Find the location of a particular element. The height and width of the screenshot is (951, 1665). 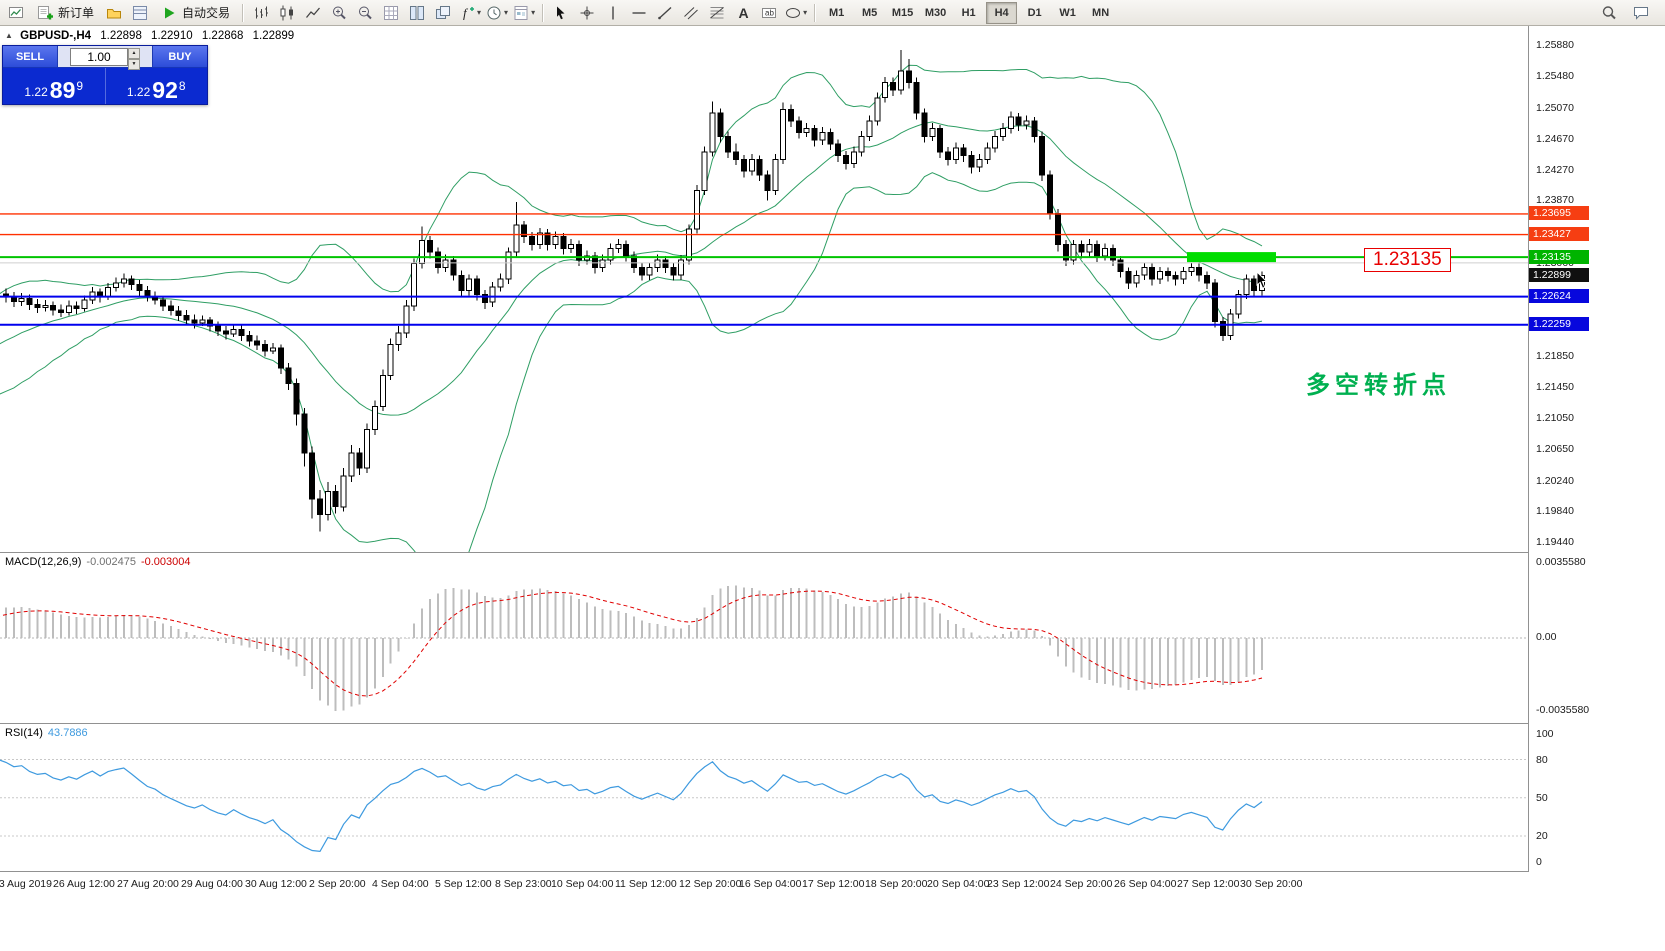

timeframe-w1: W1 is located at coordinates (1067, 12).